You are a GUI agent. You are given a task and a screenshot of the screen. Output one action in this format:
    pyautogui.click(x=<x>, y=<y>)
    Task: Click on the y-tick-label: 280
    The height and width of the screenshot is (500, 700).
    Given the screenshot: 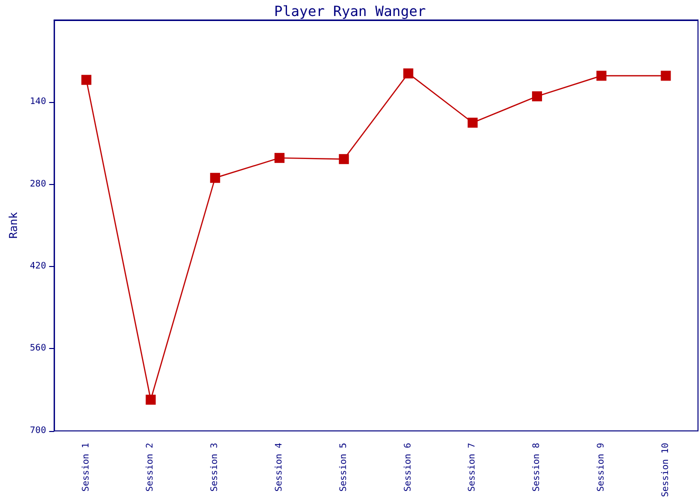 What is the action you would take?
    pyautogui.click(x=38, y=184)
    